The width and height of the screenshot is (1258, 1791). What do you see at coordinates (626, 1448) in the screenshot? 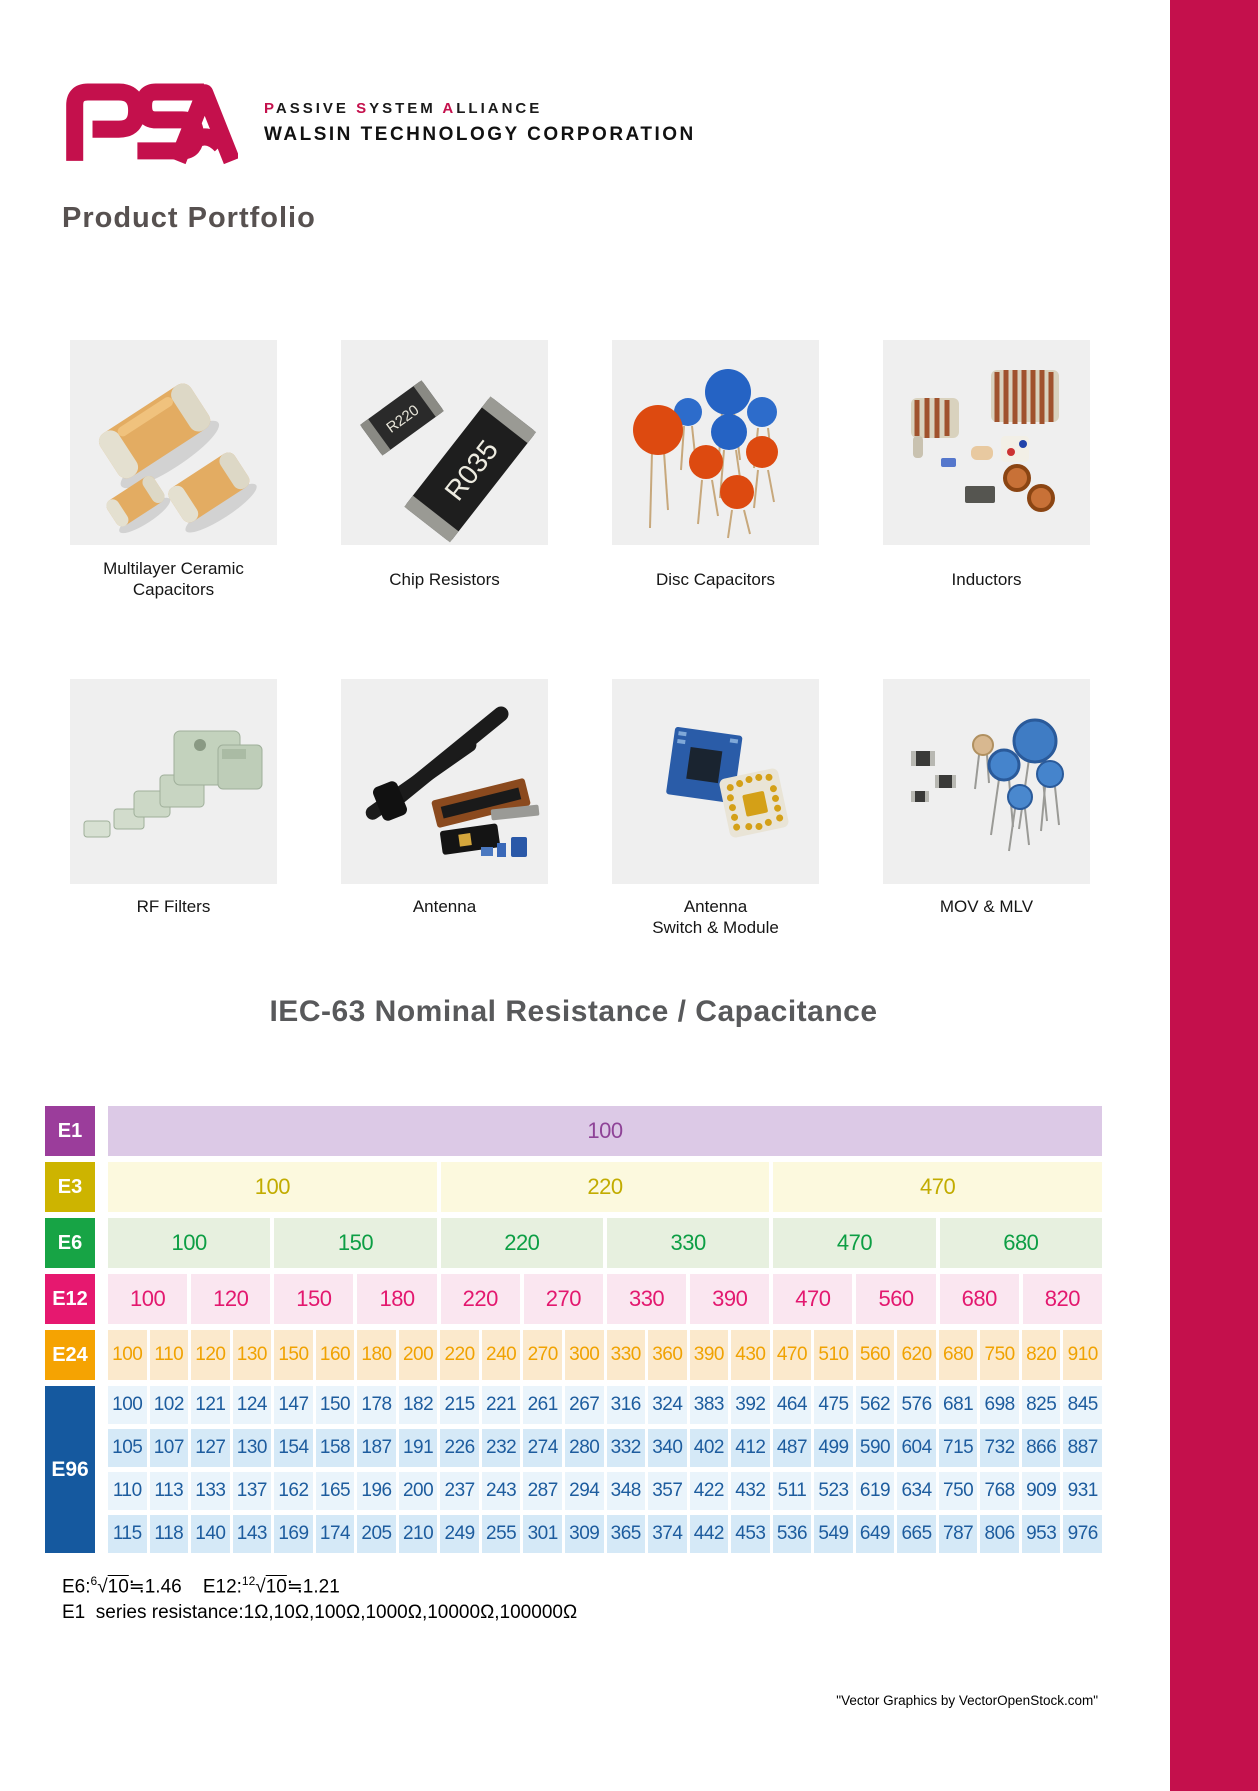
I see `table-cell: 332` at bounding box center [626, 1448].